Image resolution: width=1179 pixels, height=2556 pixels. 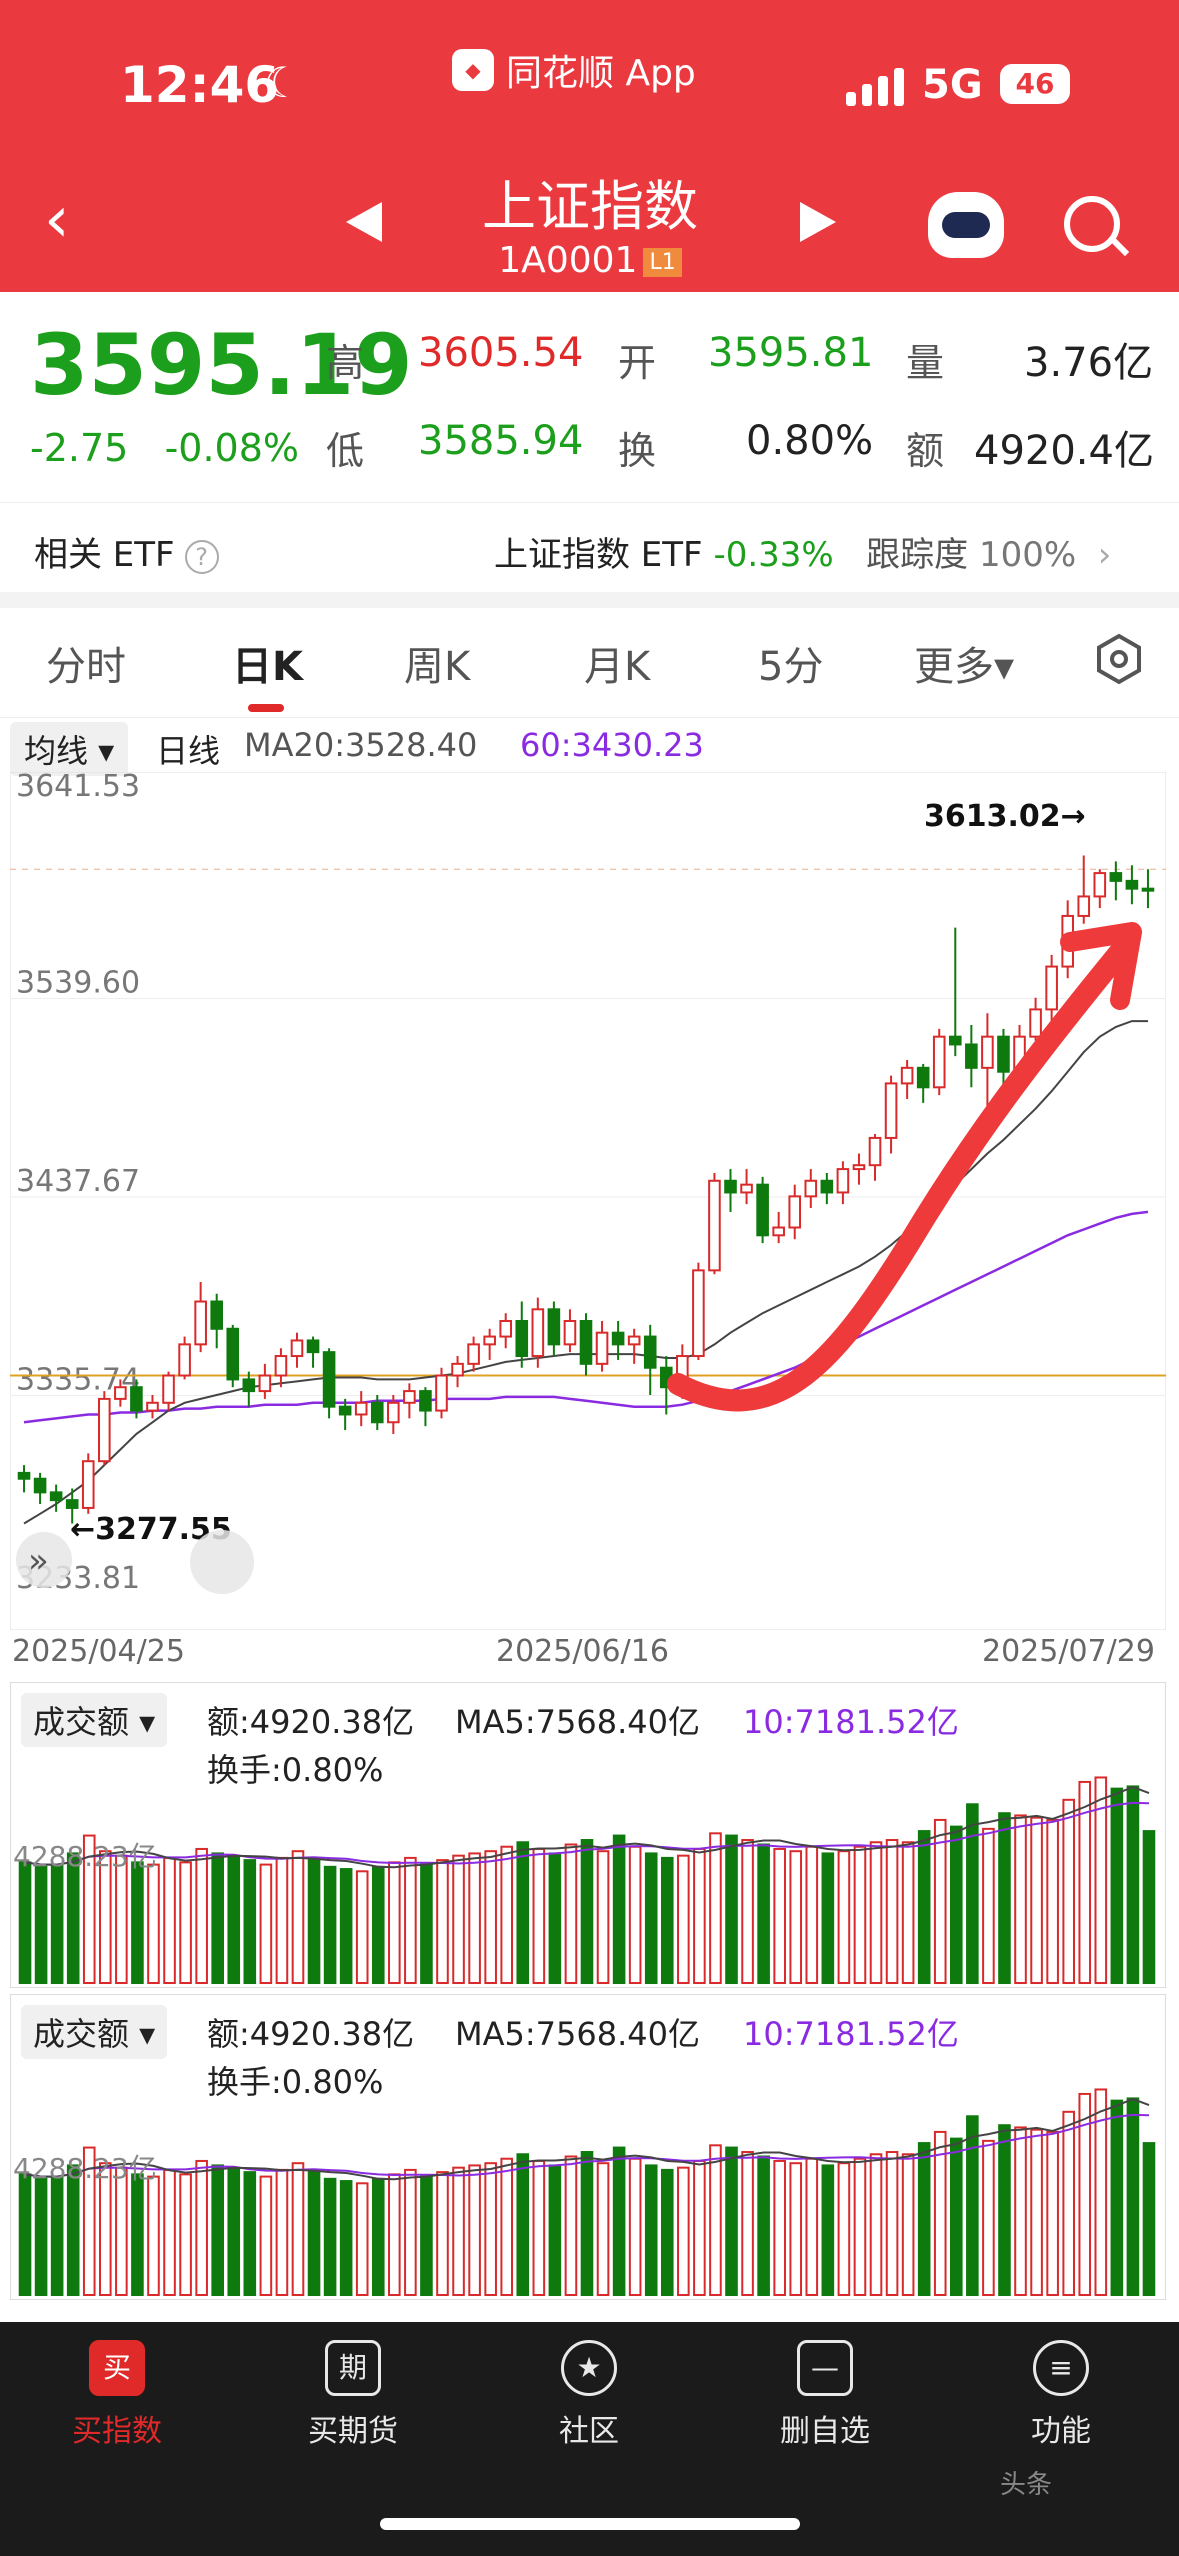 What do you see at coordinates (589, 547) in the screenshot?
I see `related-etf-row: 相关 ETF? 上证指数 ETF -0.33% 跟踪度 100% ›` at bounding box center [589, 547].